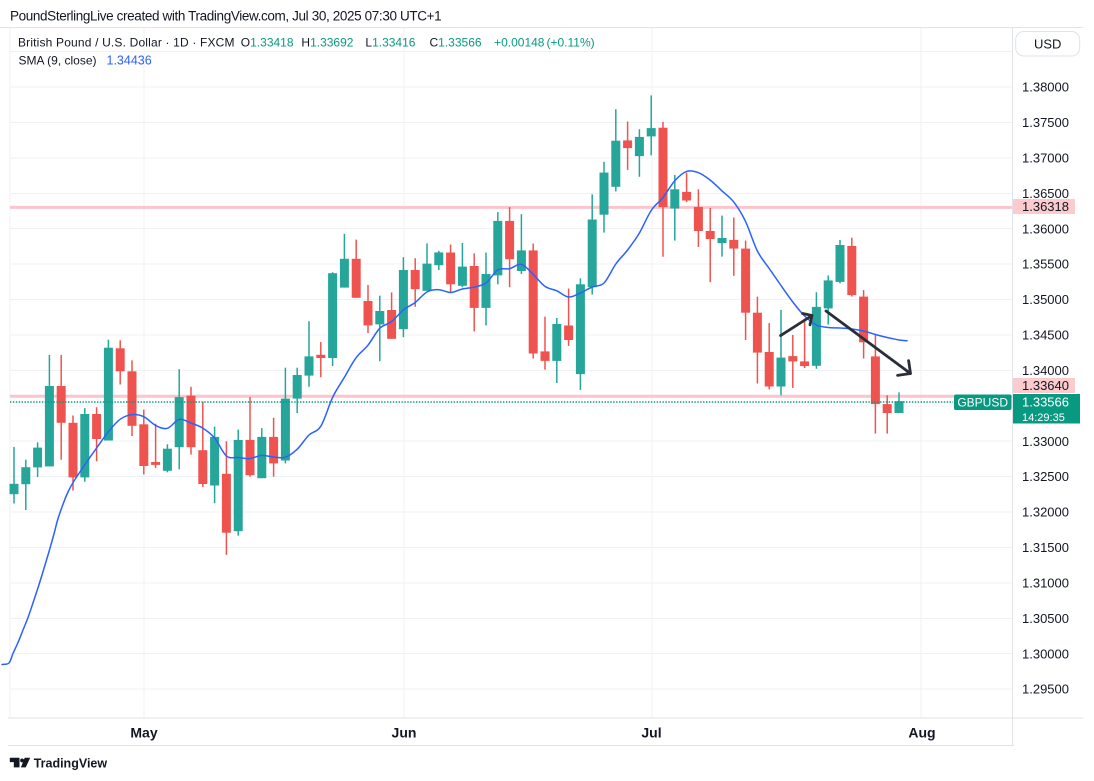  What do you see at coordinates (1045, 512) in the screenshot?
I see `svg-text: 1.32000` at bounding box center [1045, 512].